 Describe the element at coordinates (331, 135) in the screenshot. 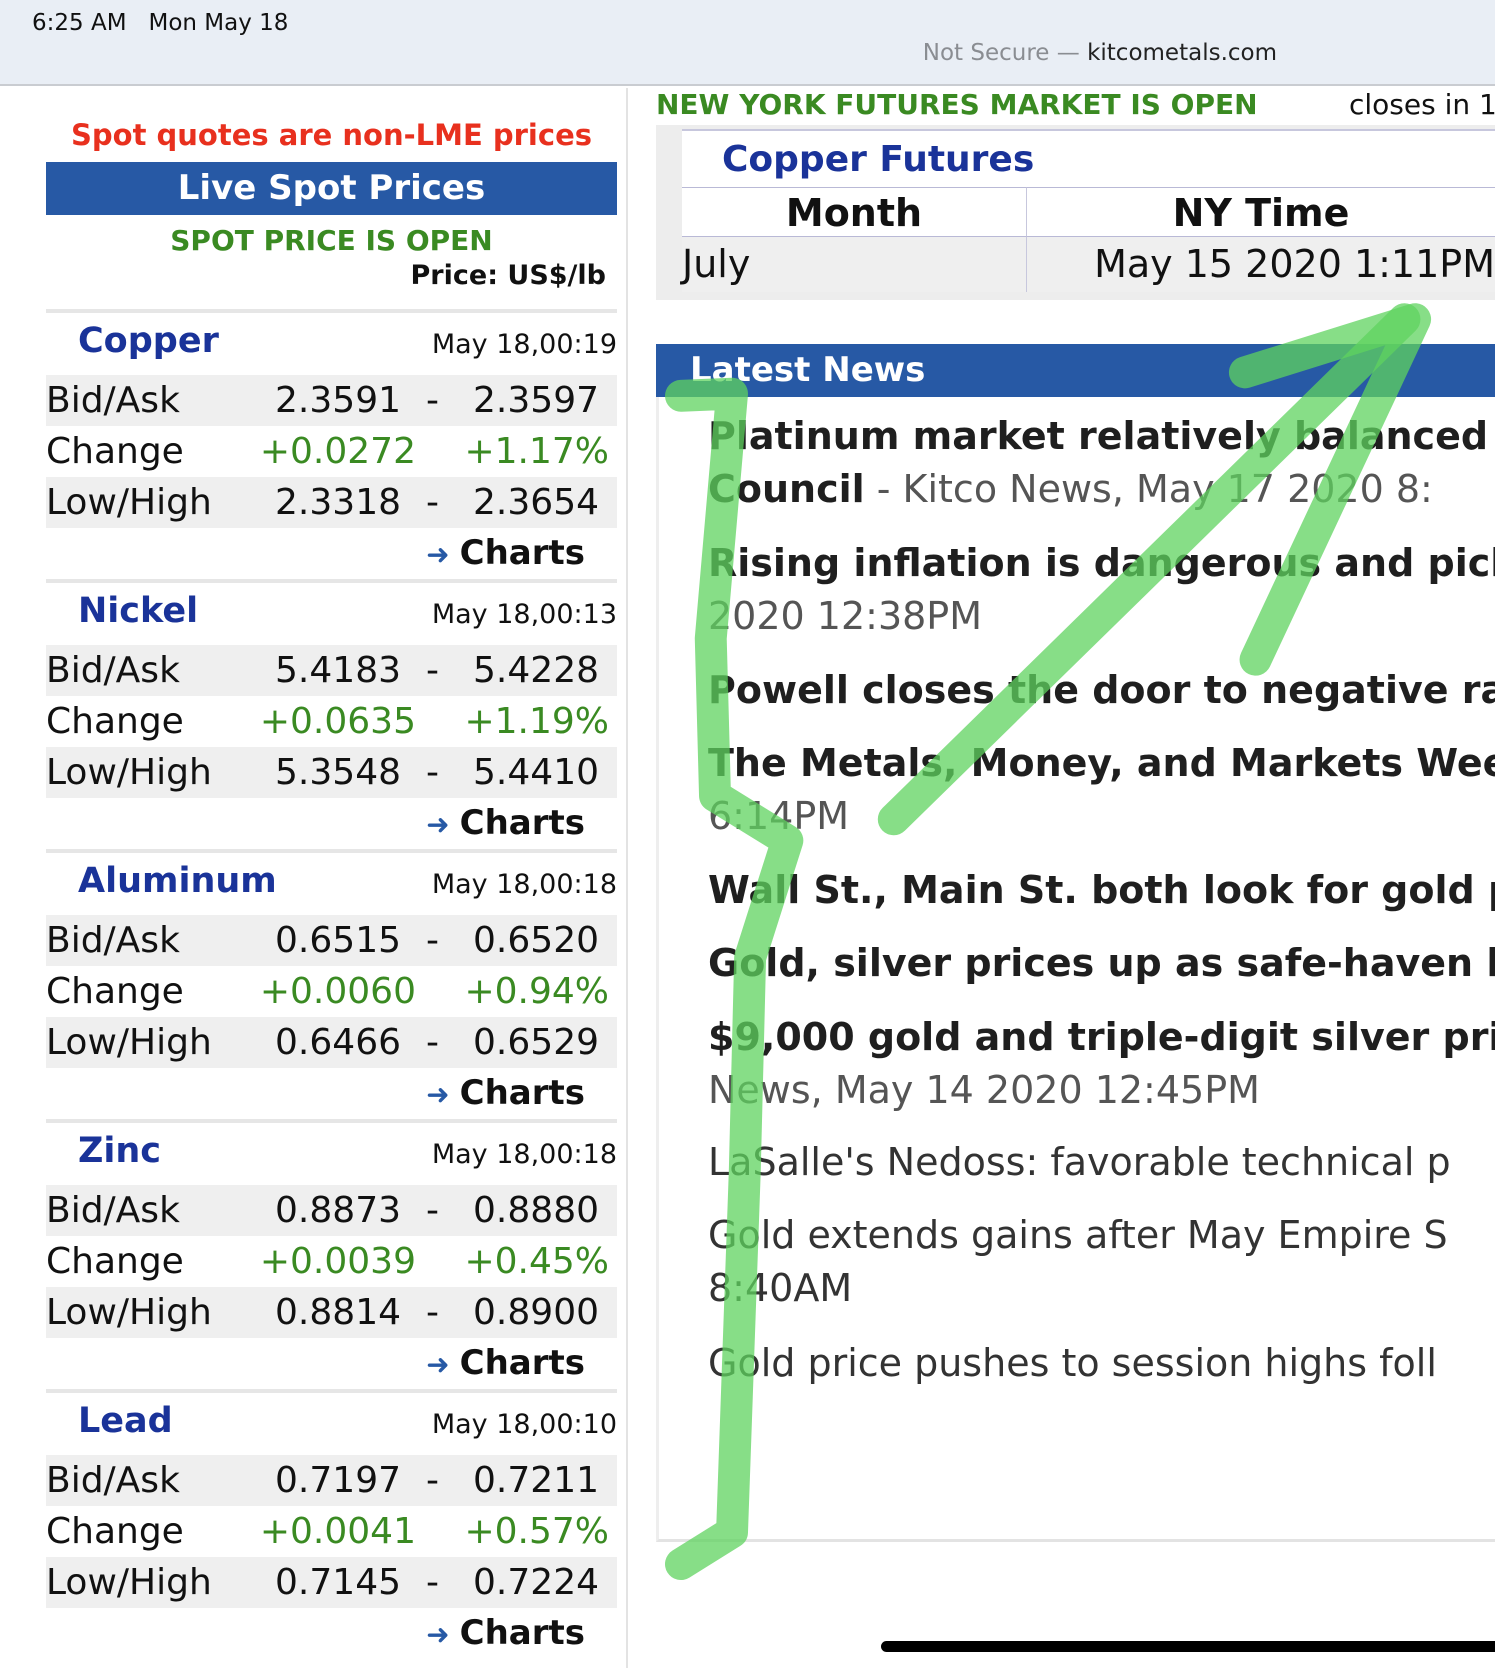

I see `lme-notice: Spot quotes are non-LME prices` at that location.